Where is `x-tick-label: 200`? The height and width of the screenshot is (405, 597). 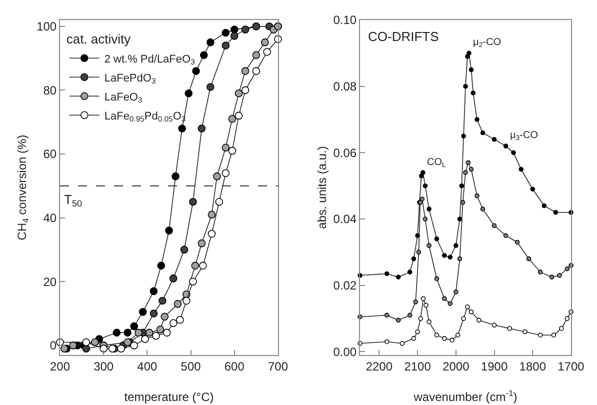
x-tick-label: 200 is located at coordinates (60, 366).